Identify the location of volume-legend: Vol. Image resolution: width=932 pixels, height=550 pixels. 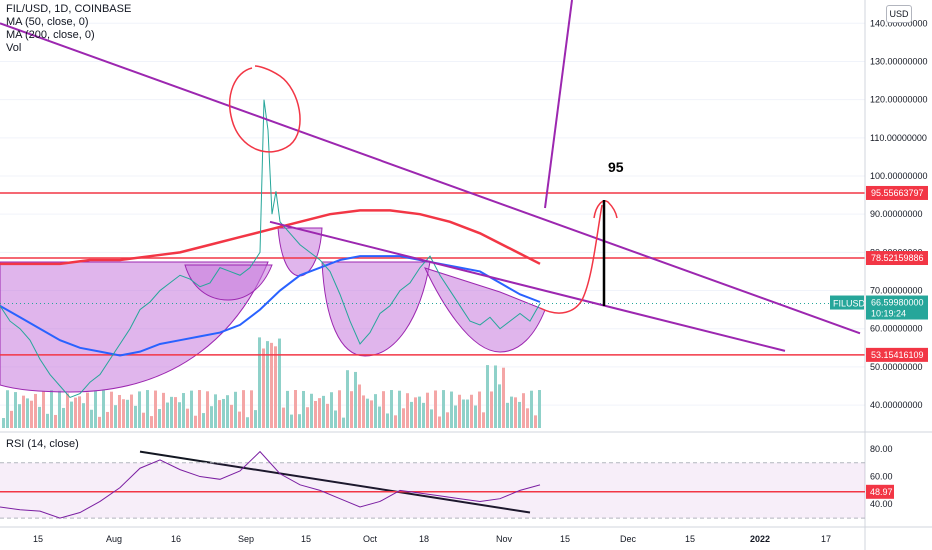
(14, 48).